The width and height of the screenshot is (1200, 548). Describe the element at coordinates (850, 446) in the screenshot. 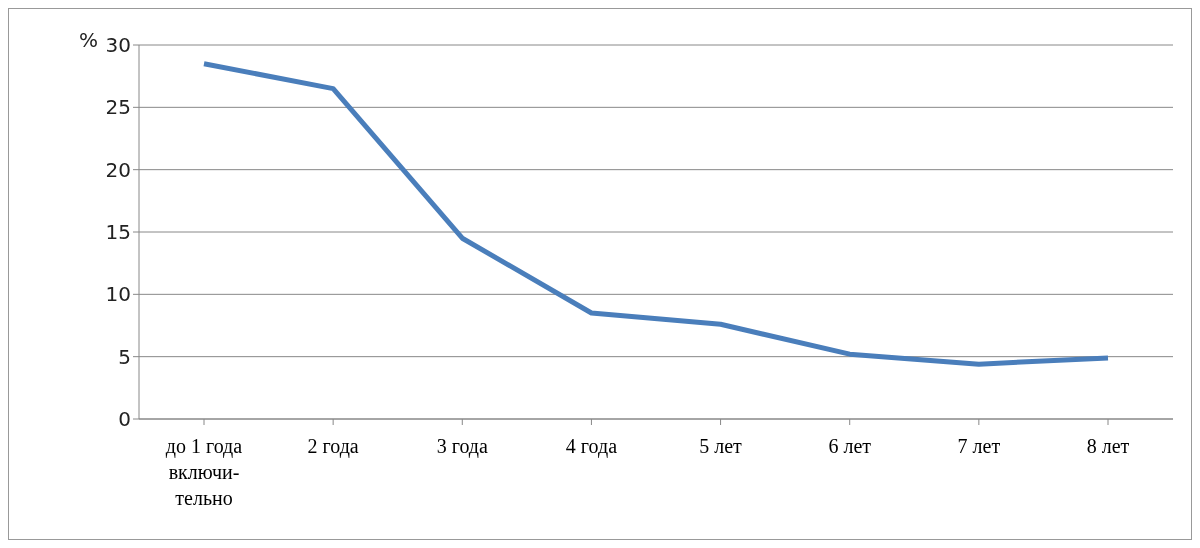

I see `x-tick-label: 6 лет` at that location.